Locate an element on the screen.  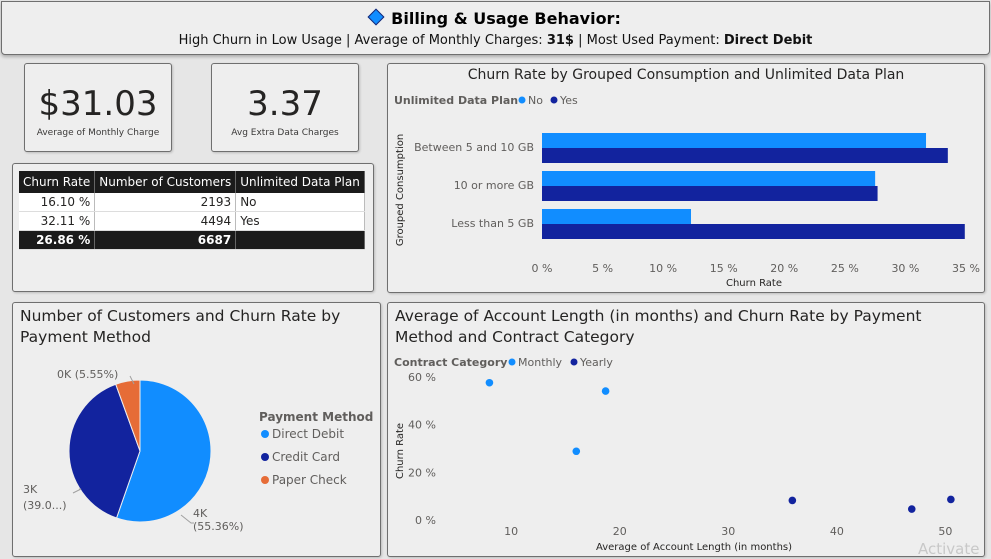
column-header: Churn Rate is located at coordinates (57, 182).